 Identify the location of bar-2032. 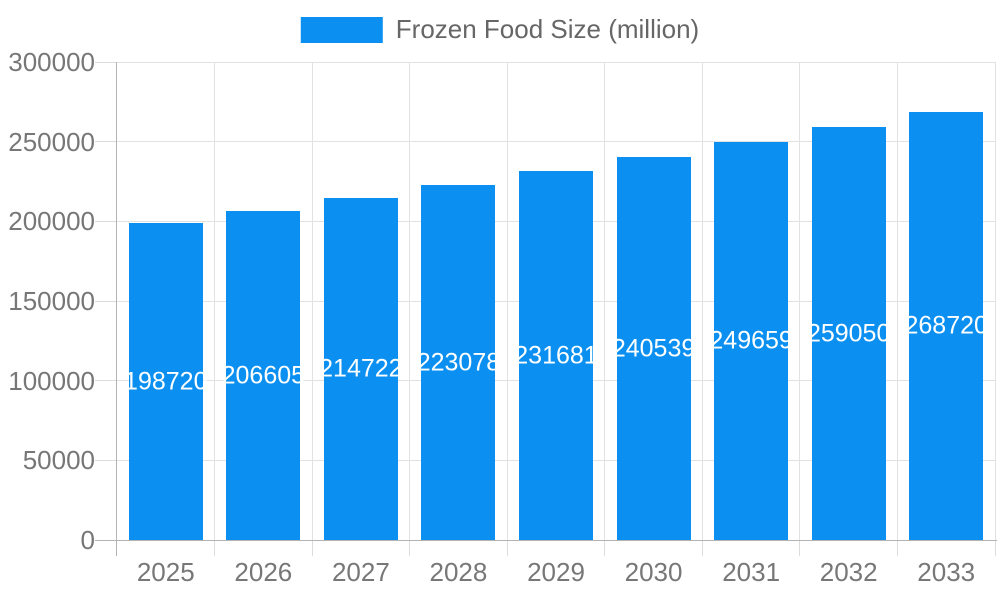
(848, 333).